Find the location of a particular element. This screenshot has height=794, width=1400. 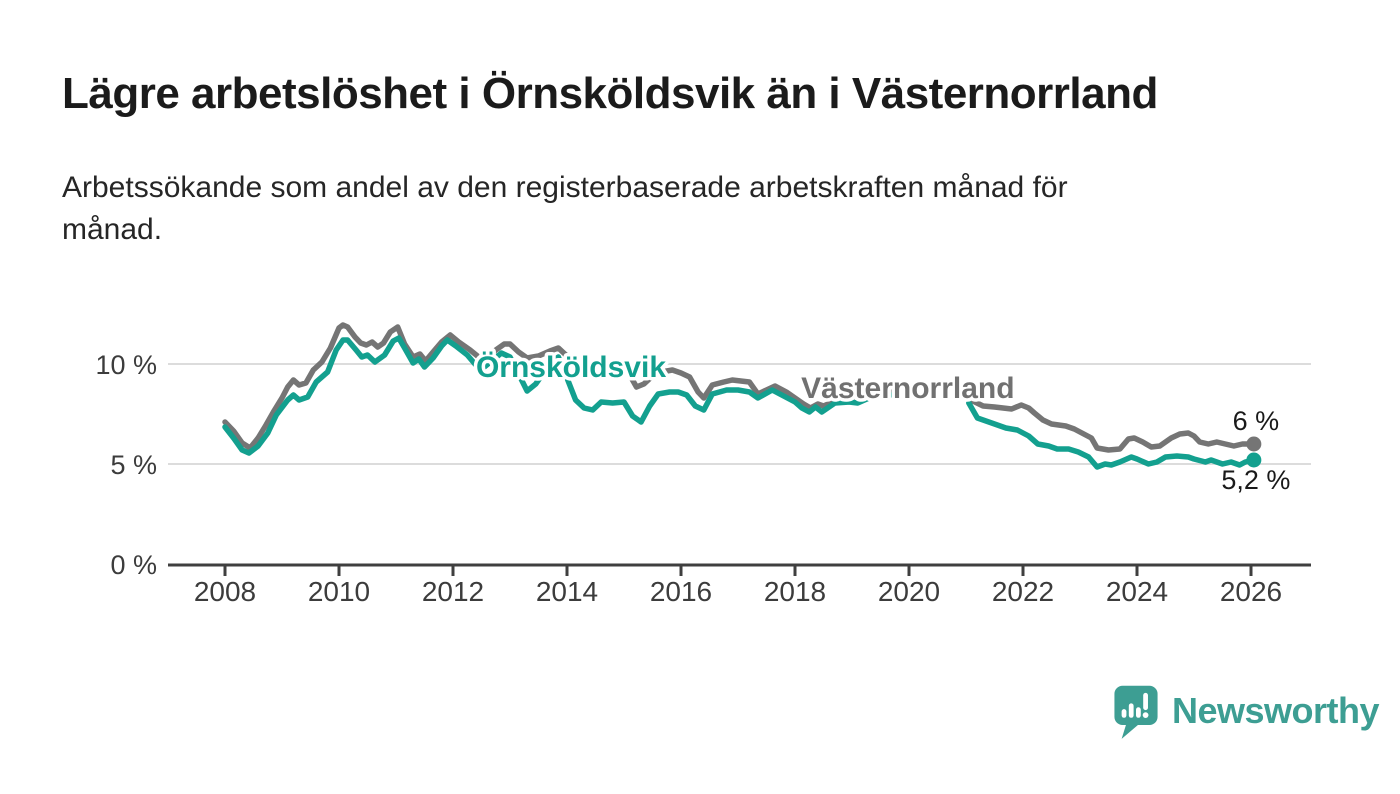

x-axis-label: 2008 is located at coordinates (225, 591).